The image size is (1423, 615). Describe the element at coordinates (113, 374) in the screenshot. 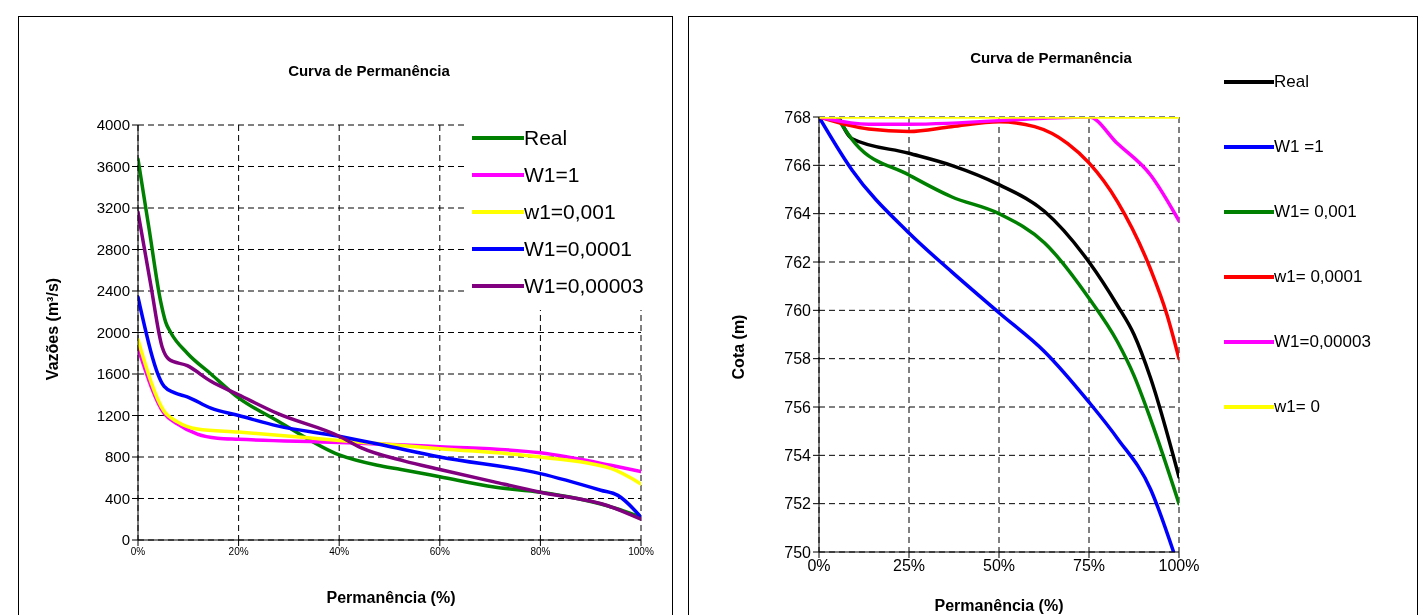

I see `y-tick-label: 1600` at that location.